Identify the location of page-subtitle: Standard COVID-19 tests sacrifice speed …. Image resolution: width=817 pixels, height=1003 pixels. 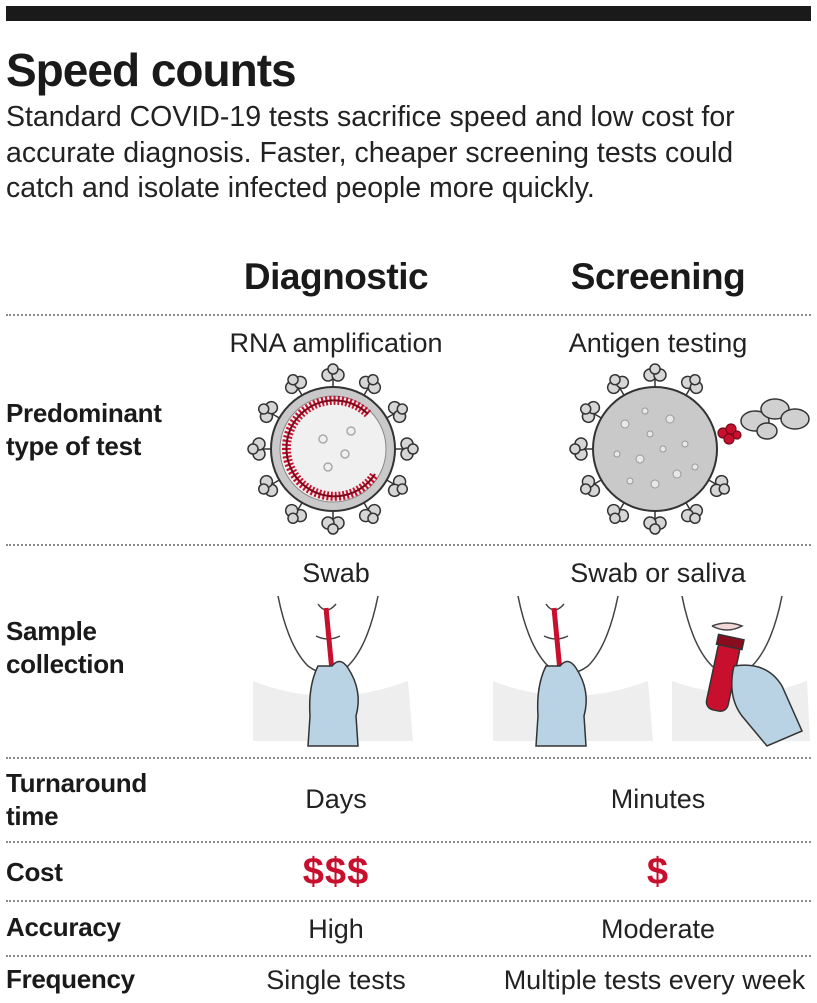
(370, 152).